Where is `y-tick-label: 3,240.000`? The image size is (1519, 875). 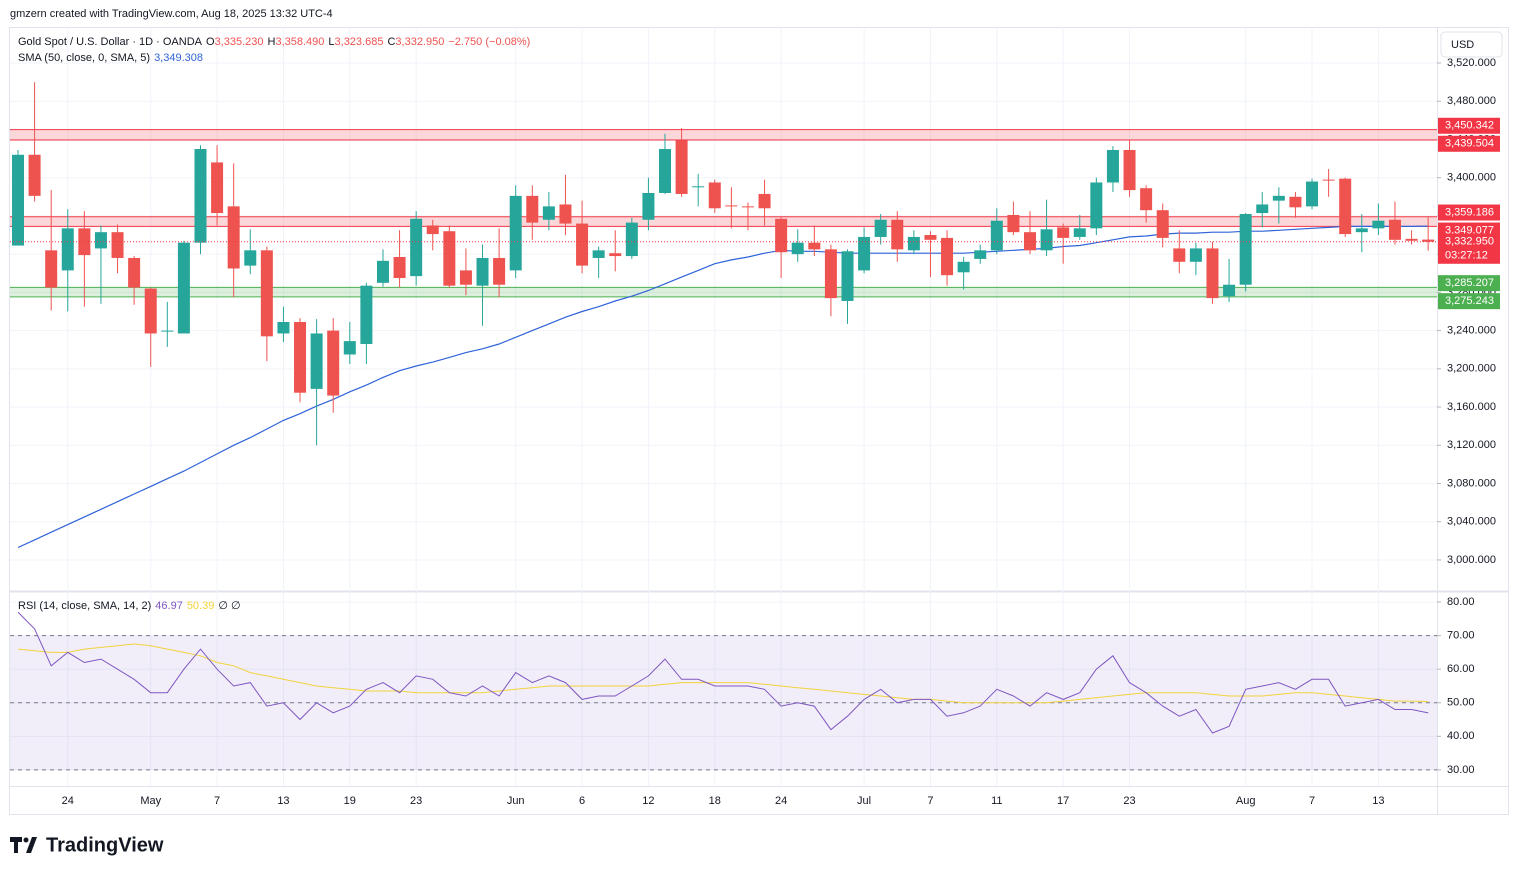
y-tick-label: 3,240.000 is located at coordinates (1471, 331).